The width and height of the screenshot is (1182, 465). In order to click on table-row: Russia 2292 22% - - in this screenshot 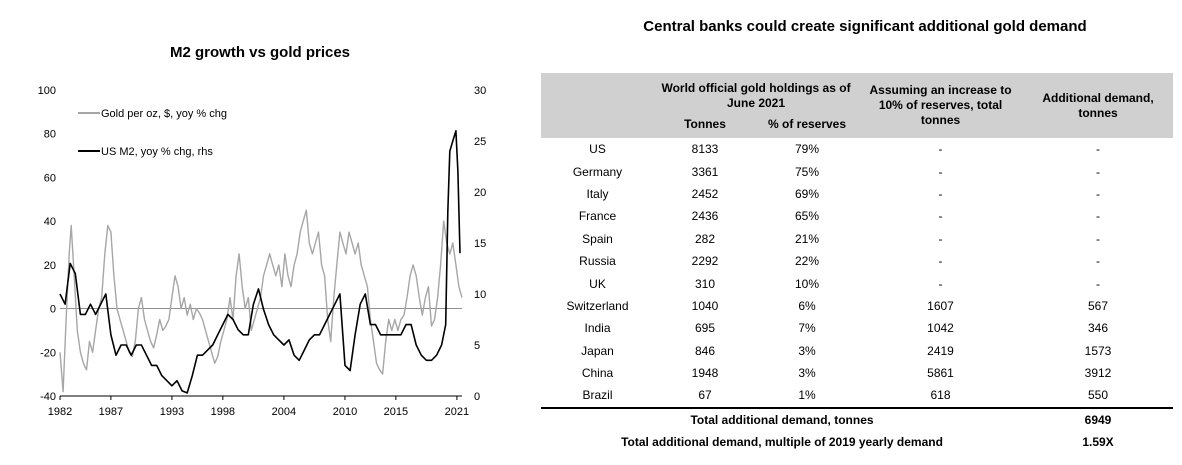, I will do `click(857, 261)`.